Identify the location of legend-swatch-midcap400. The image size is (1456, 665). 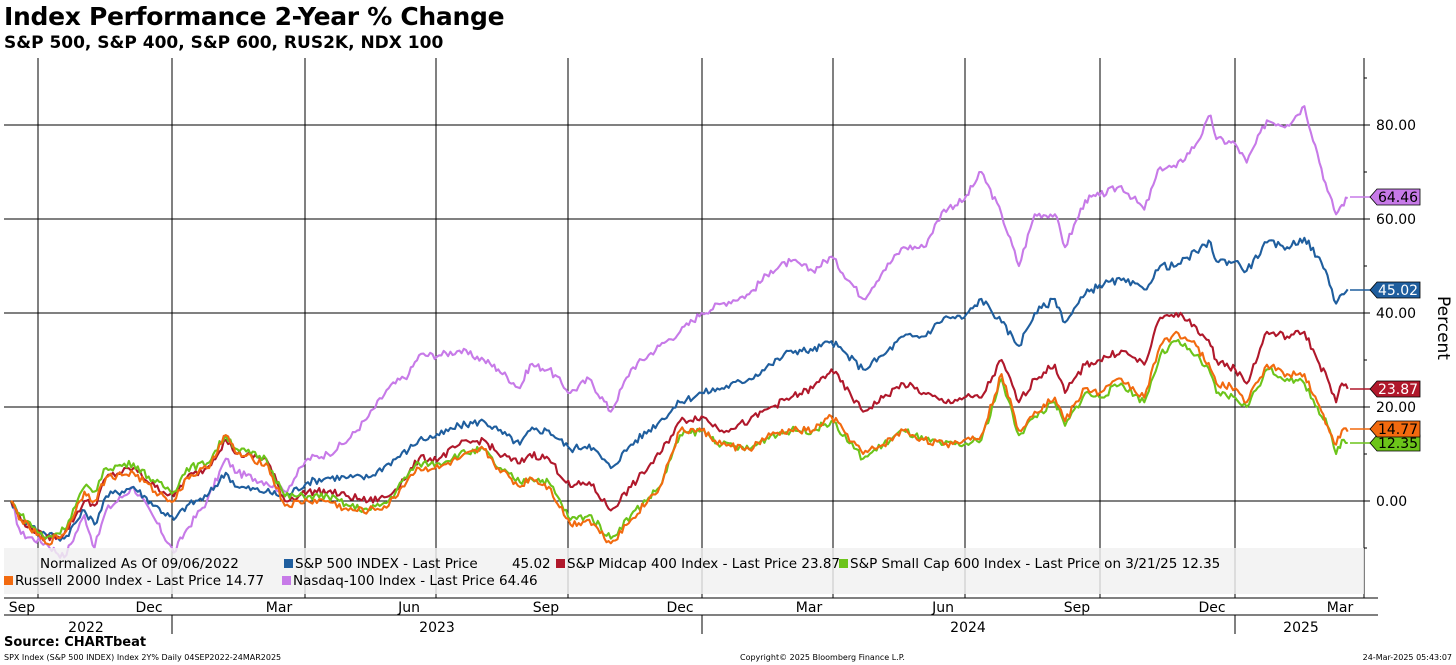
(560, 563).